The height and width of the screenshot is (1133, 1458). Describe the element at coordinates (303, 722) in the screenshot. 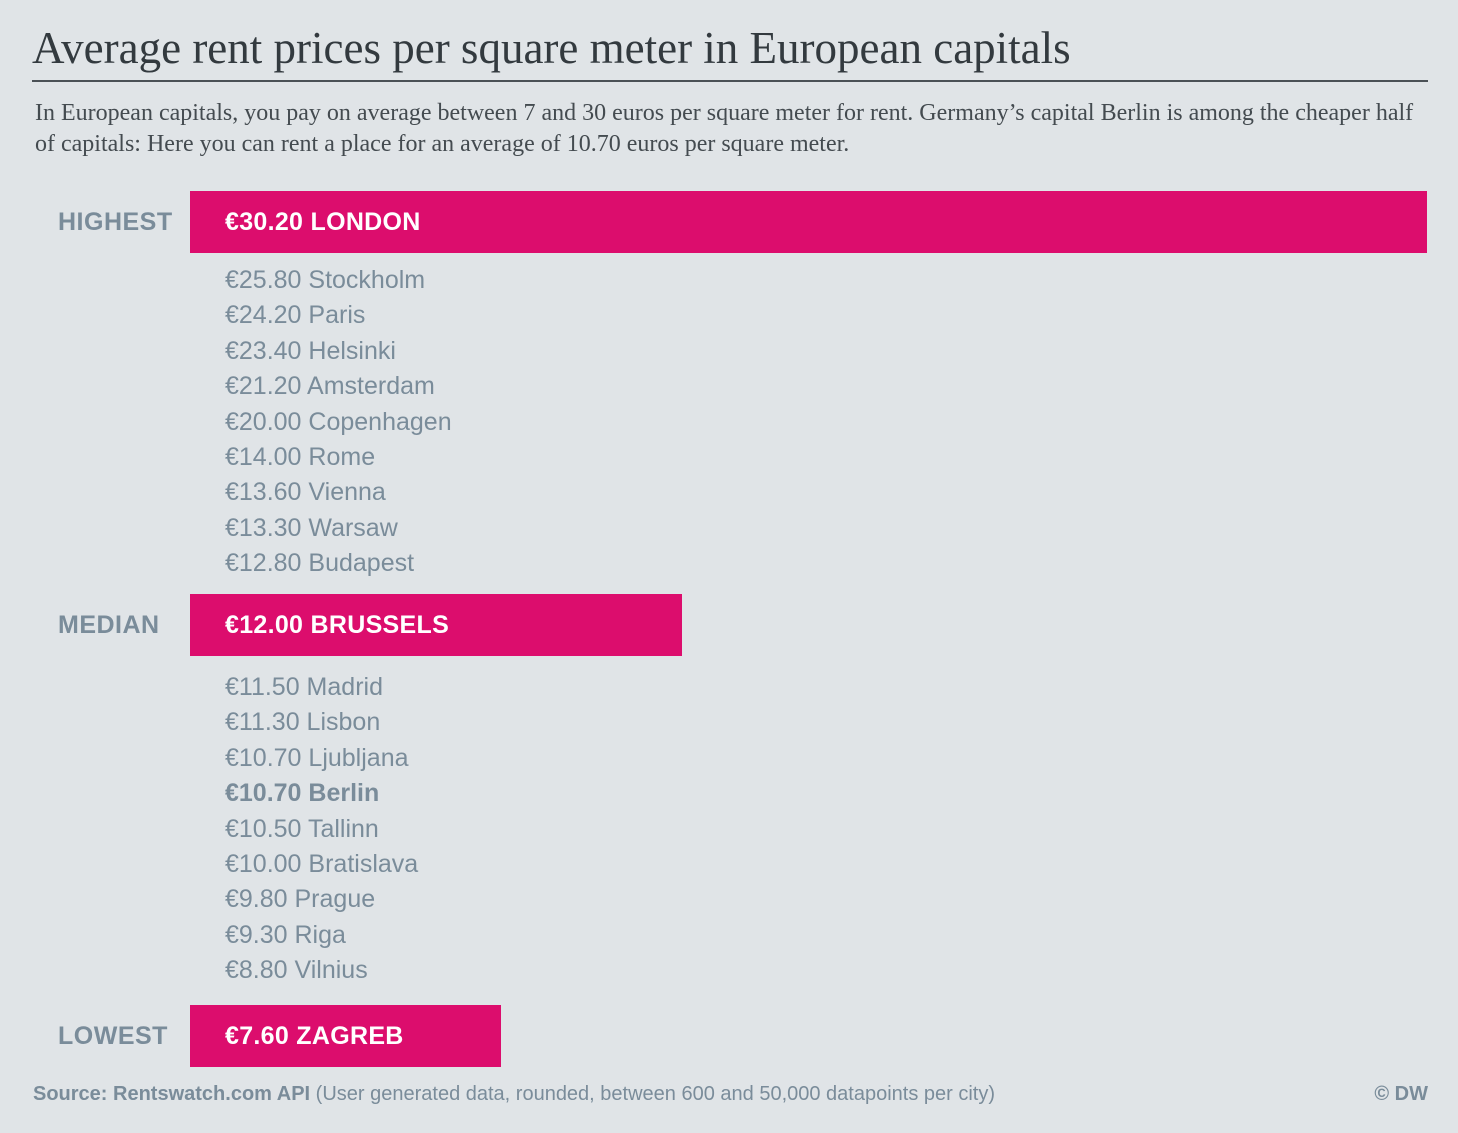

I see `city-item-lisbon: €11.30 Lisbon` at that location.